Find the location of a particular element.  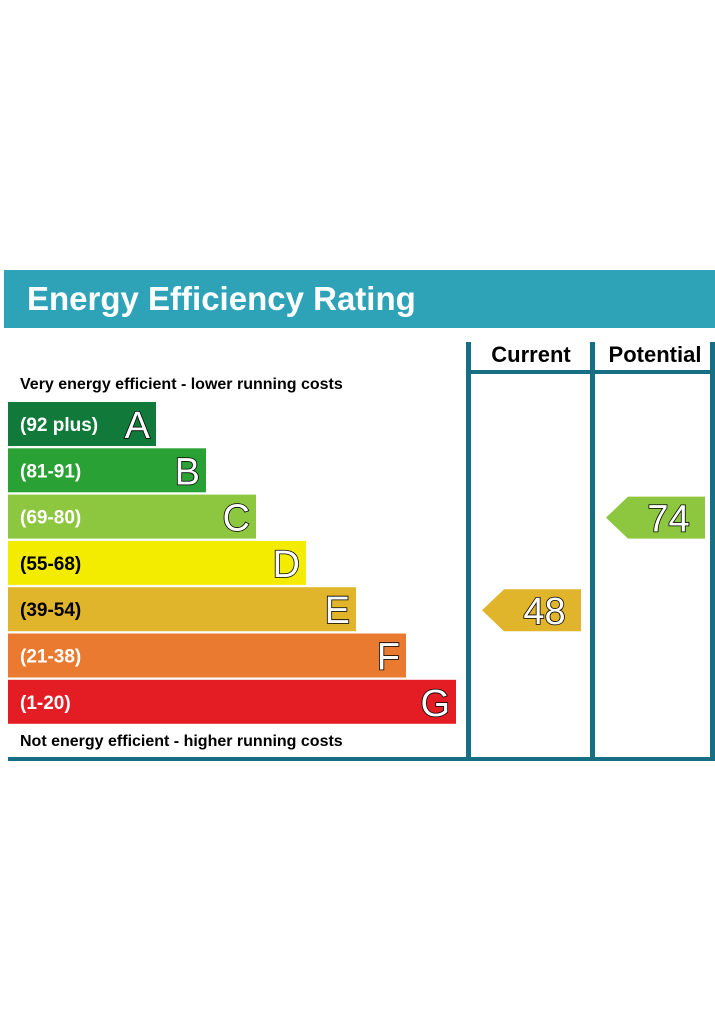

current-arrow: 48 is located at coordinates (531, 611).